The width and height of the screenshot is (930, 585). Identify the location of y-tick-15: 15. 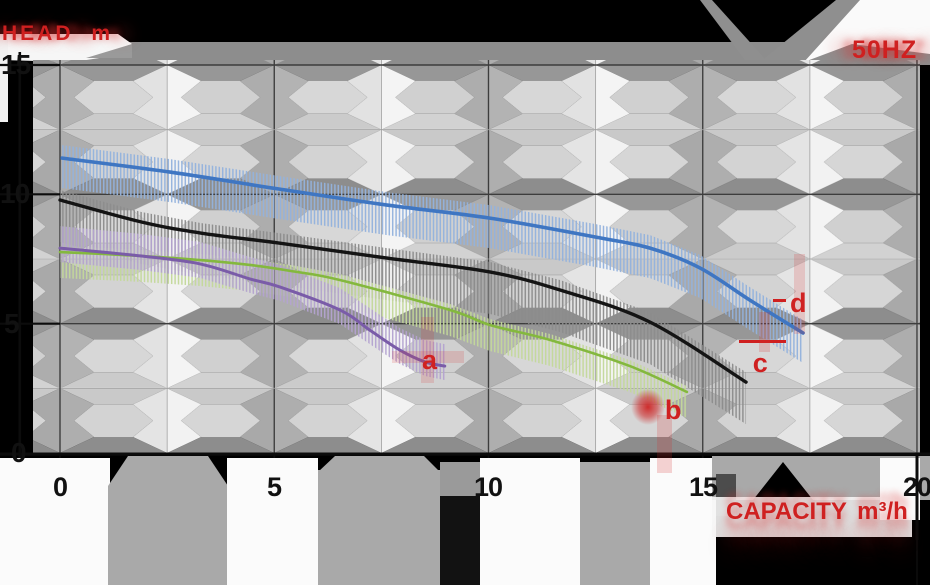
(16, 64).